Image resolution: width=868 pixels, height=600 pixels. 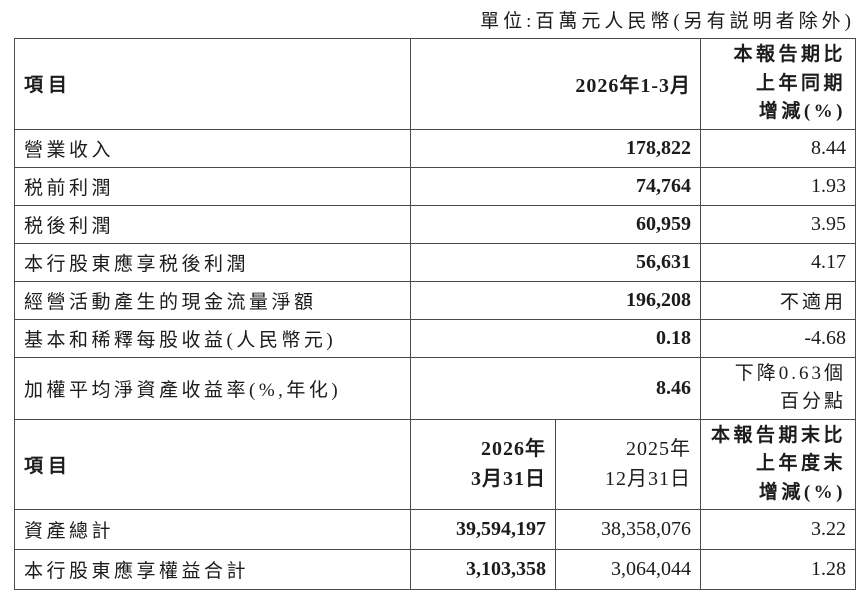 I want to click on table-row-profit-attributable: 本行股東應享税後利潤 56,631 4.17, so click(x=435, y=262).